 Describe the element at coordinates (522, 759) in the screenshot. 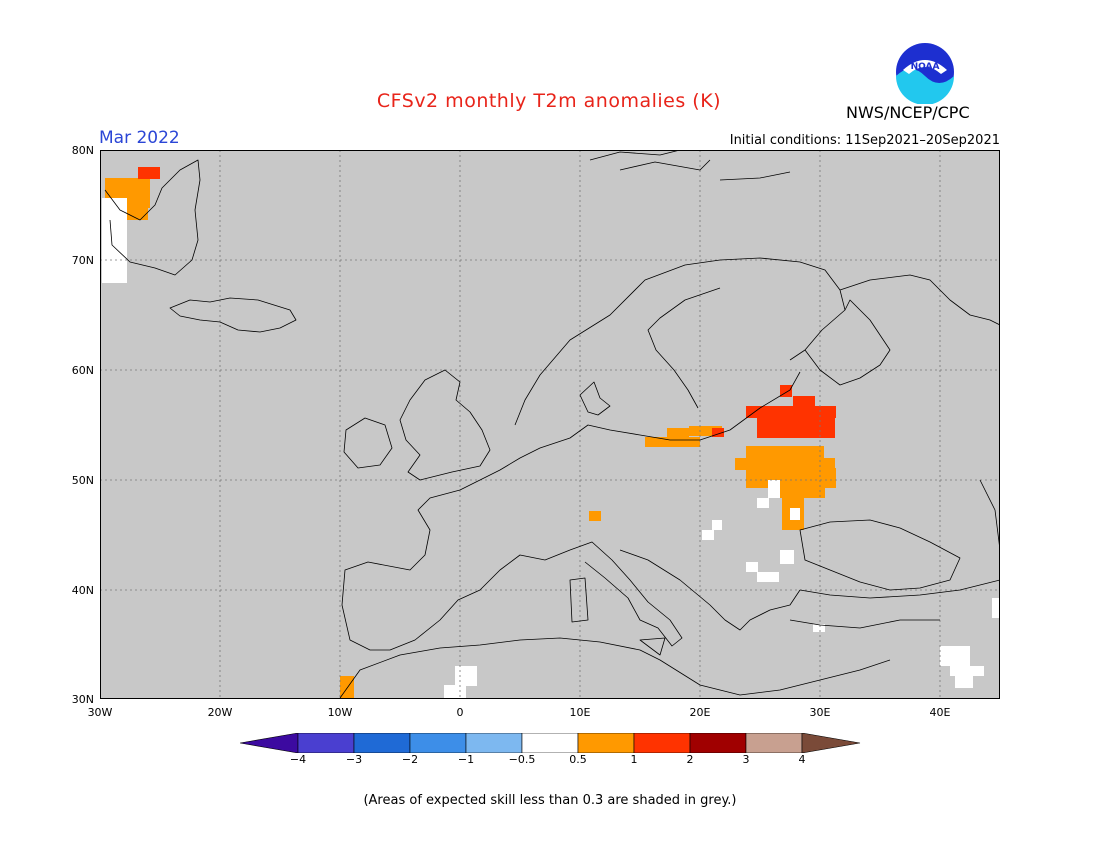

I see `colorbar-label: −0.5` at that location.